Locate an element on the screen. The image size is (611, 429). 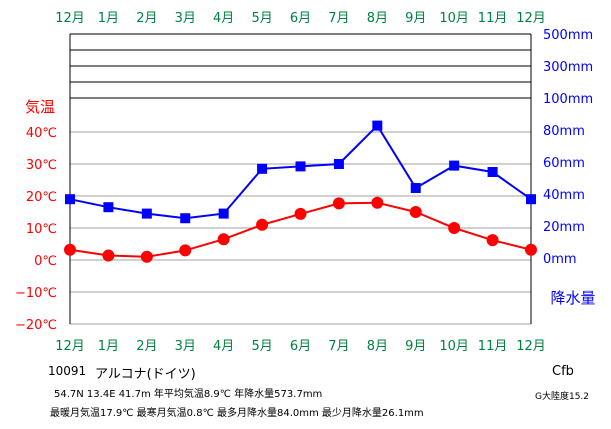
temperature-tick-label: −10℃ is located at coordinates (36, 293).